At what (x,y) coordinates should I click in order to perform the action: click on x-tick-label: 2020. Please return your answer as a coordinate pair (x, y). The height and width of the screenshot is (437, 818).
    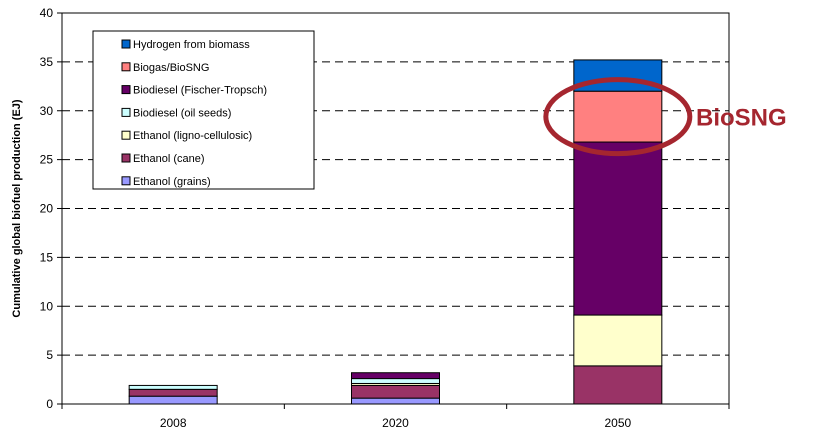
    Looking at the image, I should click on (395, 423).